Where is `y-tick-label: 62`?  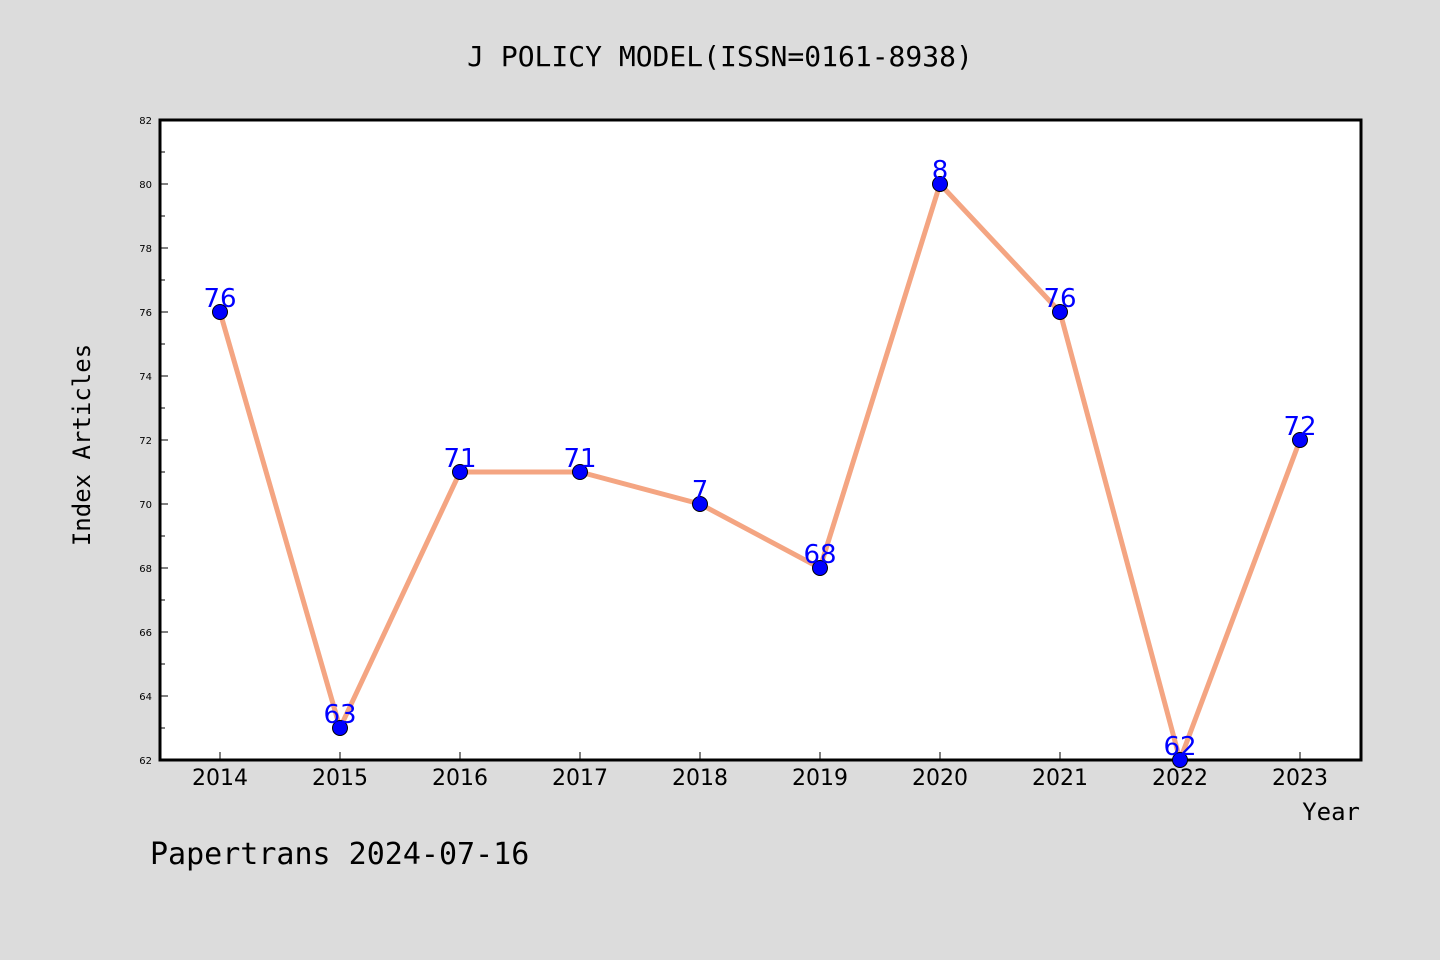
y-tick-label: 62 is located at coordinates (145, 761).